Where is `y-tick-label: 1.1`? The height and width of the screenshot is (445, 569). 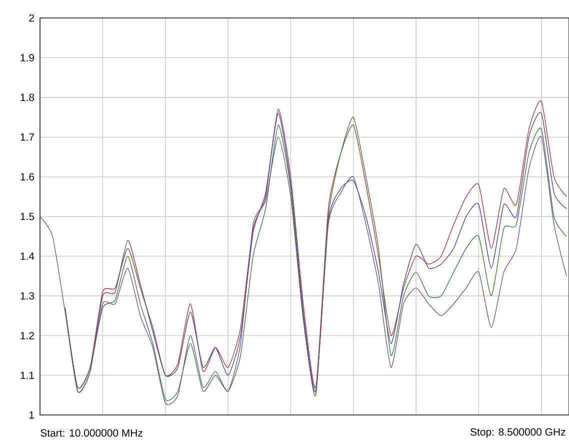 y-tick-label: 1.1 is located at coordinates (27, 375).